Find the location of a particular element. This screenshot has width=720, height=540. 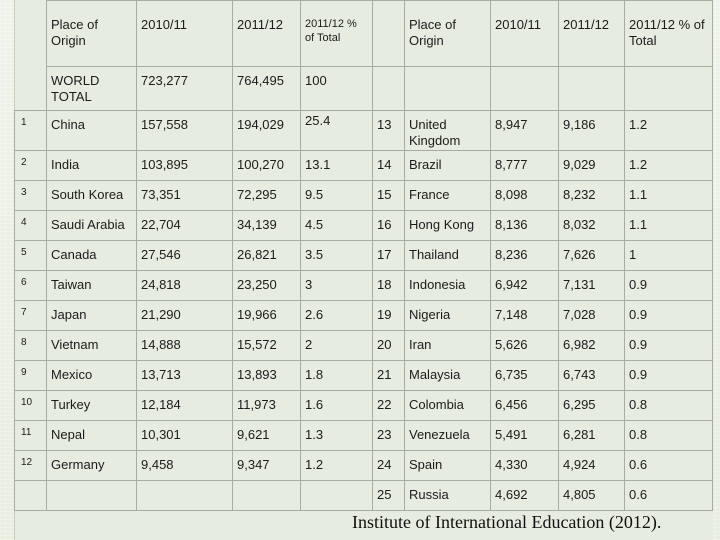

value-2010-11-left: 22,704 is located at coordinates (184, 225).